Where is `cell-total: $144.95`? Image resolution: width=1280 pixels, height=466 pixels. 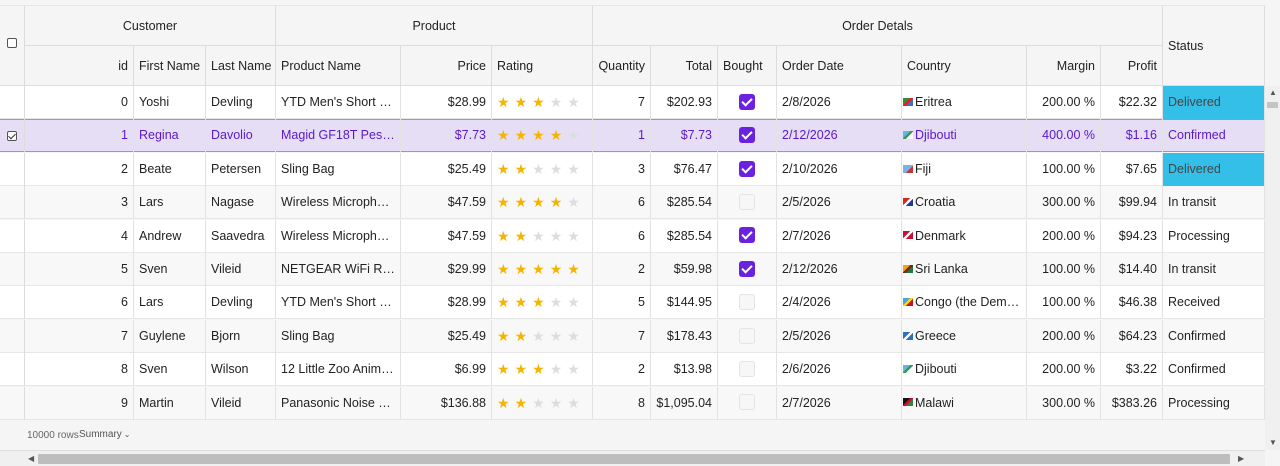 cell-total: $144.95 is located at coordinates (684, 303).